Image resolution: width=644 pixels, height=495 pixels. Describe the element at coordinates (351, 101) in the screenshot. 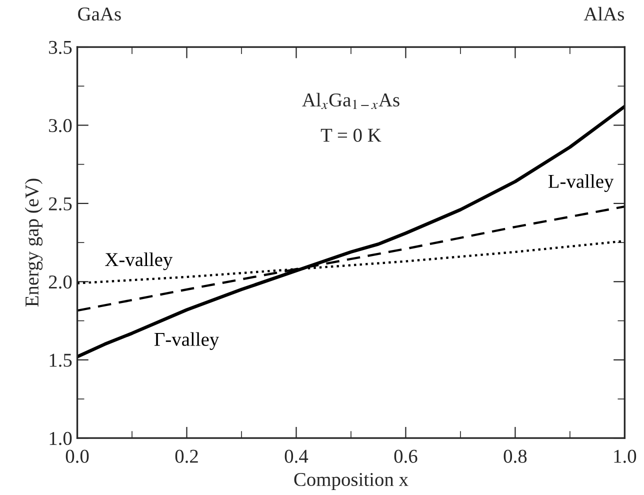

I see `annotation: Al$_{x}$Ga$_{1−x}$As` at that location.